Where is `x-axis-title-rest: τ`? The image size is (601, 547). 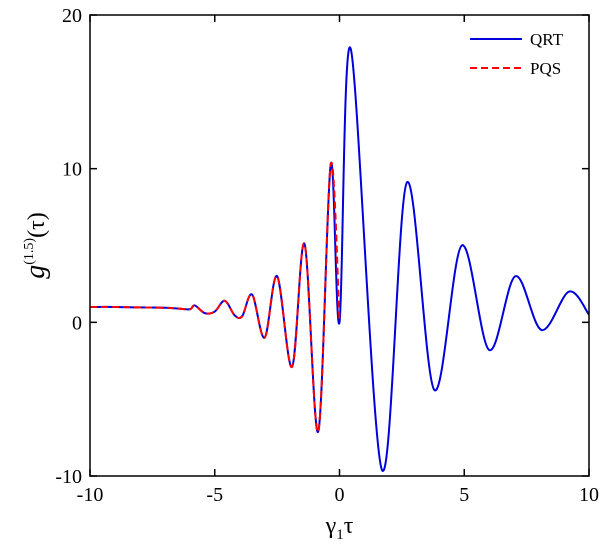 x-axis-title-rest: τ is located at coordinates (349, 526).